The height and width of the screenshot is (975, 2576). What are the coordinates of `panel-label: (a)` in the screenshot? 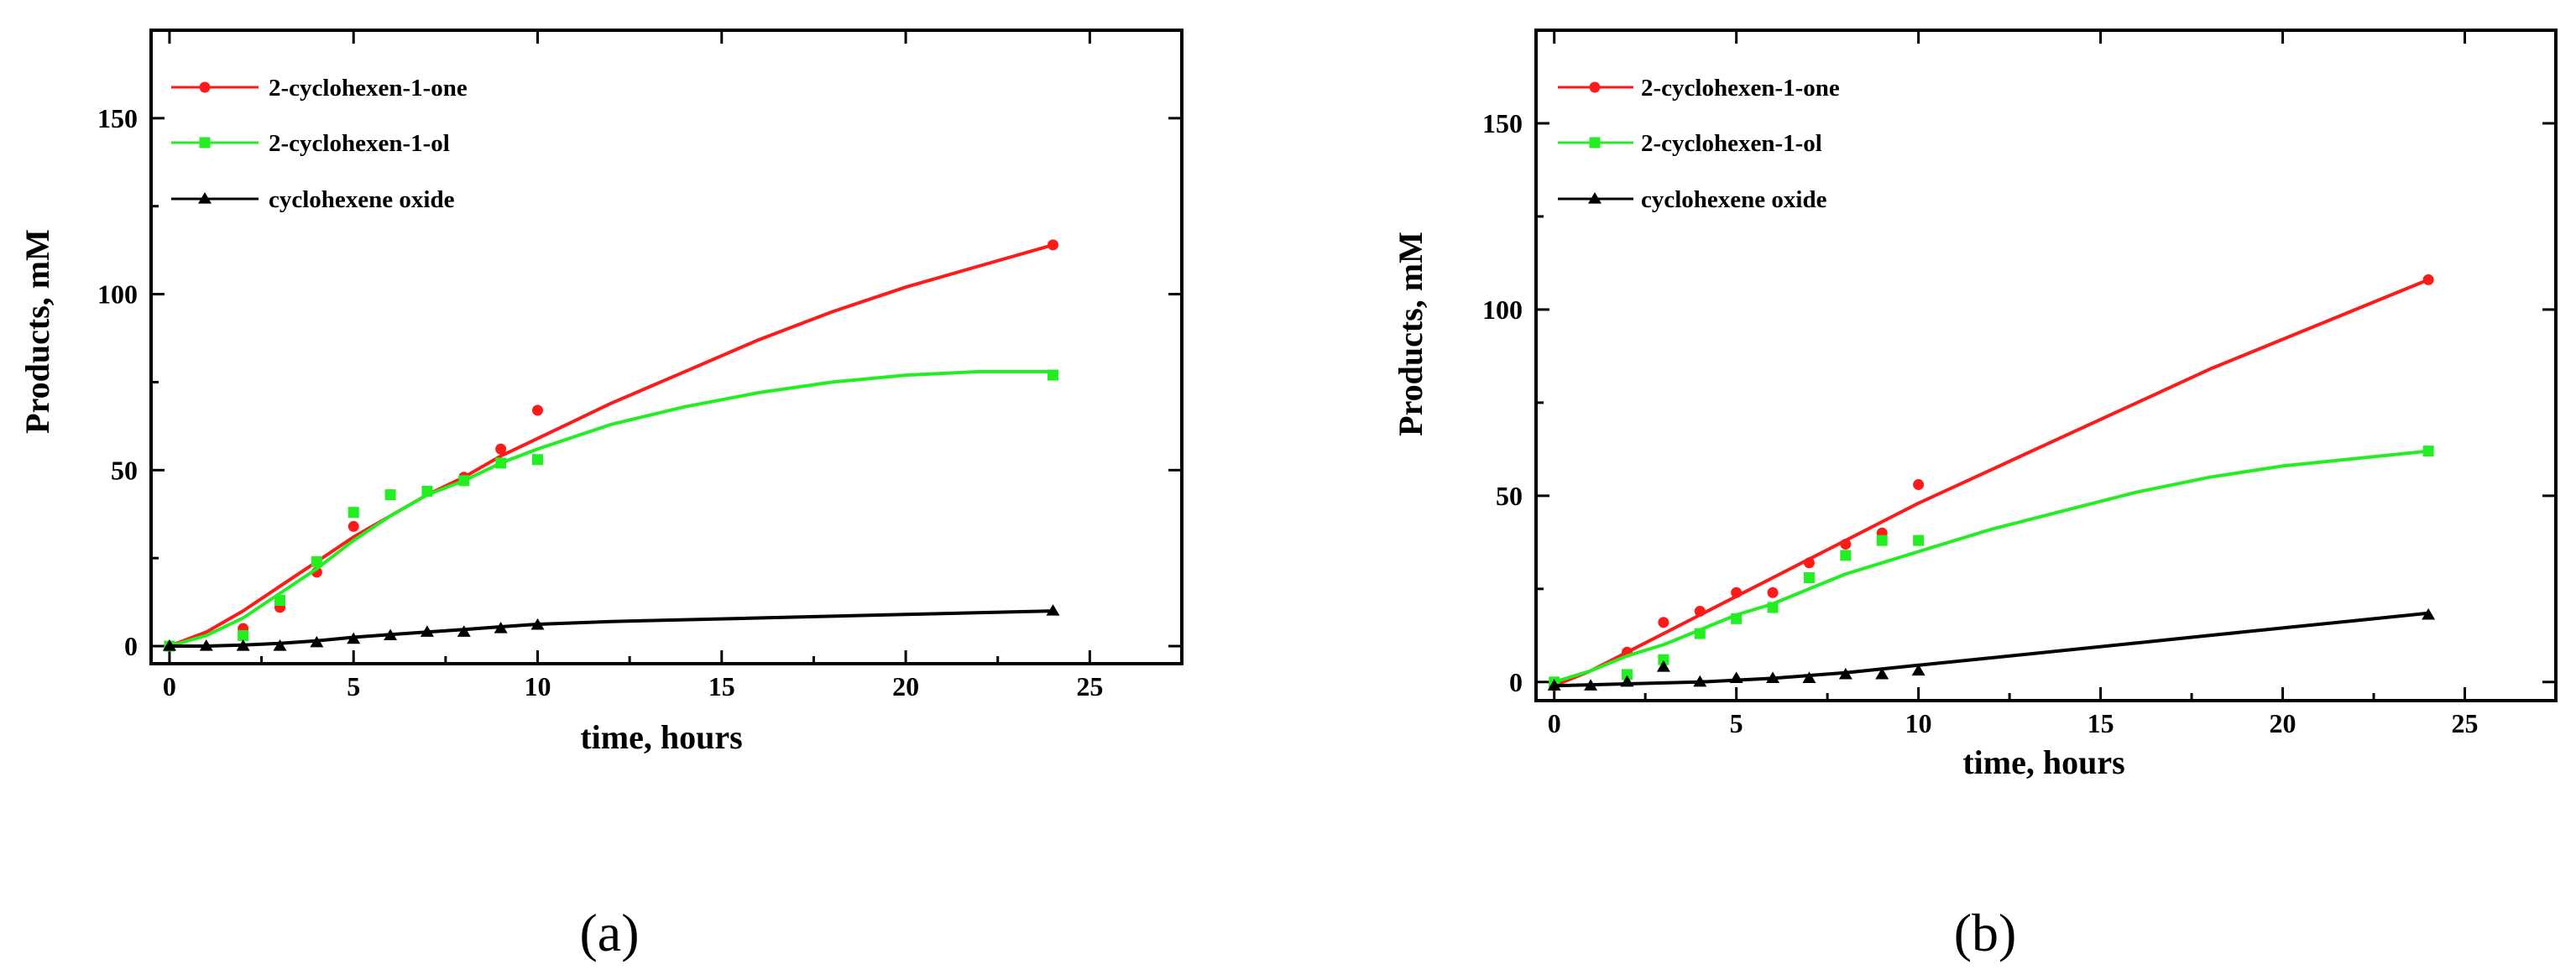 It's located at (609, 933).